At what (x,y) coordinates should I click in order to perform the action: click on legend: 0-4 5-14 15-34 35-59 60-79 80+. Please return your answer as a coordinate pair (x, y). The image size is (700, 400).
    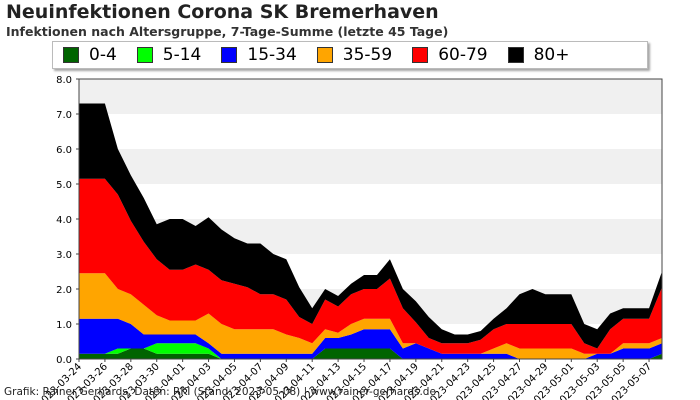
    Looking at the image, I should click on (350, 55).